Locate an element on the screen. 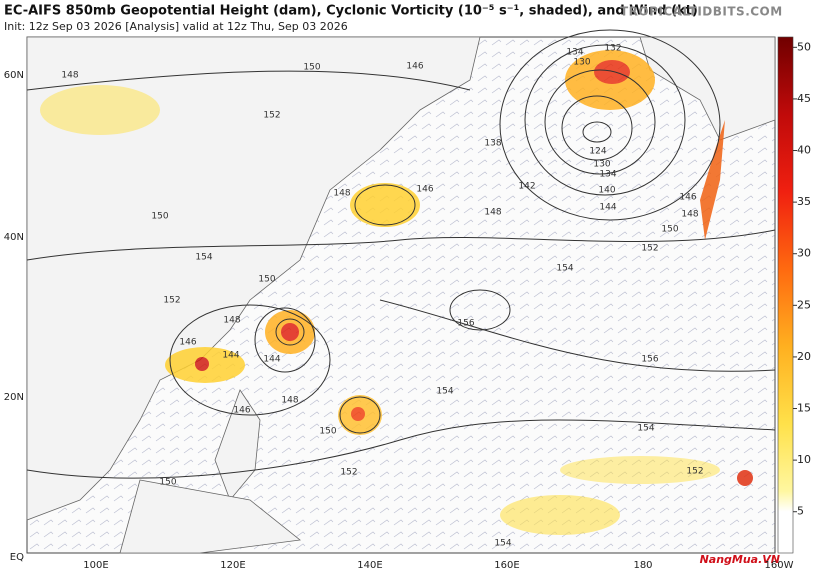  latitude-label: 40N is located at coordinates (14, 237).